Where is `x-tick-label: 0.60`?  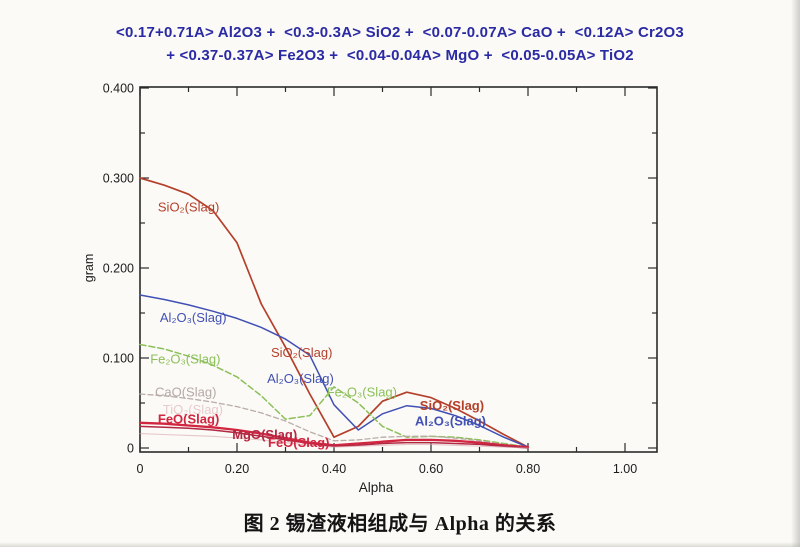
x-tick-label: 0.60 is located at coordinates (431, 469).